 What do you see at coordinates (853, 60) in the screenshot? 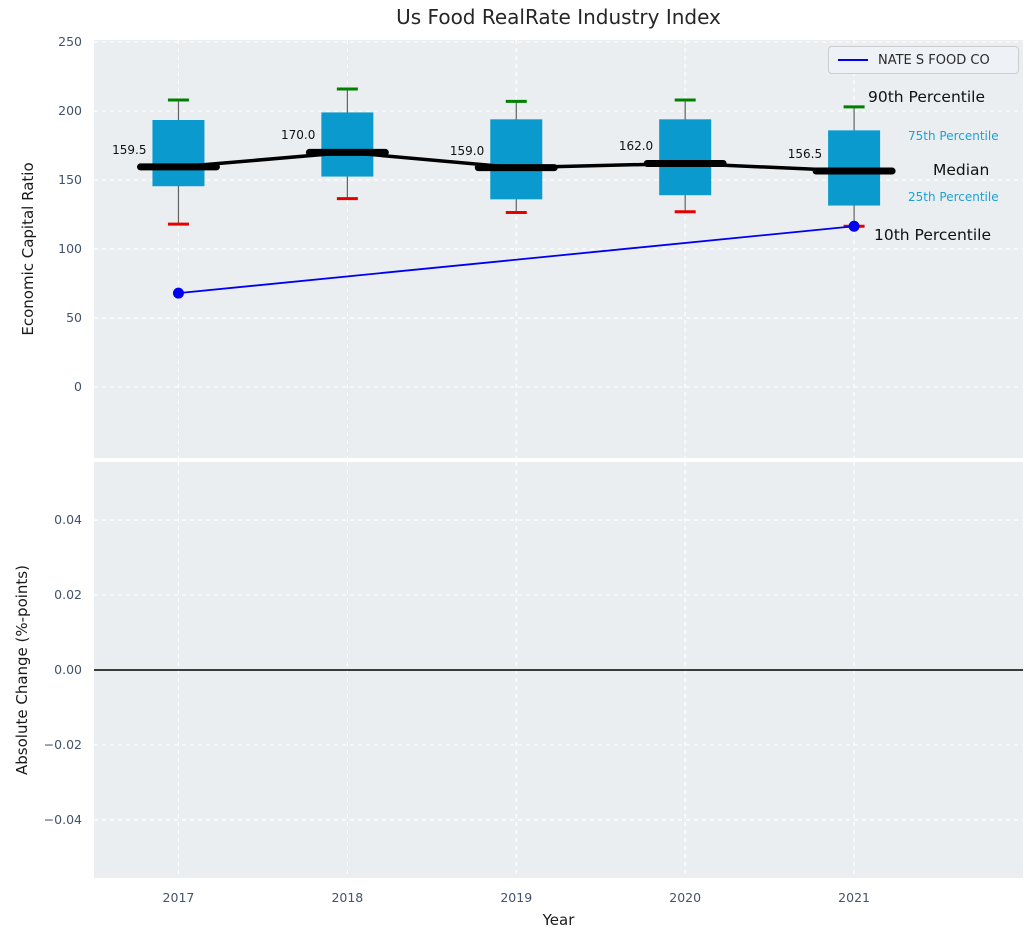
I see `legend-line-swatch` at bounding box center [853, 60].